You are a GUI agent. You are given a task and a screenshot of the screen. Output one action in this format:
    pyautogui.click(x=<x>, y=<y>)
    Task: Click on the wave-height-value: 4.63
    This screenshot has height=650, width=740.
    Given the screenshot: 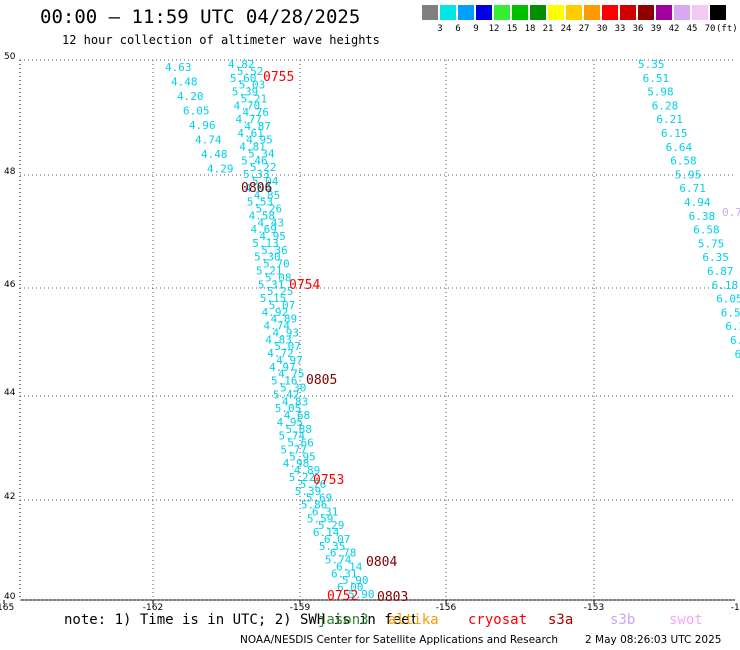 What is the action you would take?
    pyautogui.click(x=178, y=67)
    